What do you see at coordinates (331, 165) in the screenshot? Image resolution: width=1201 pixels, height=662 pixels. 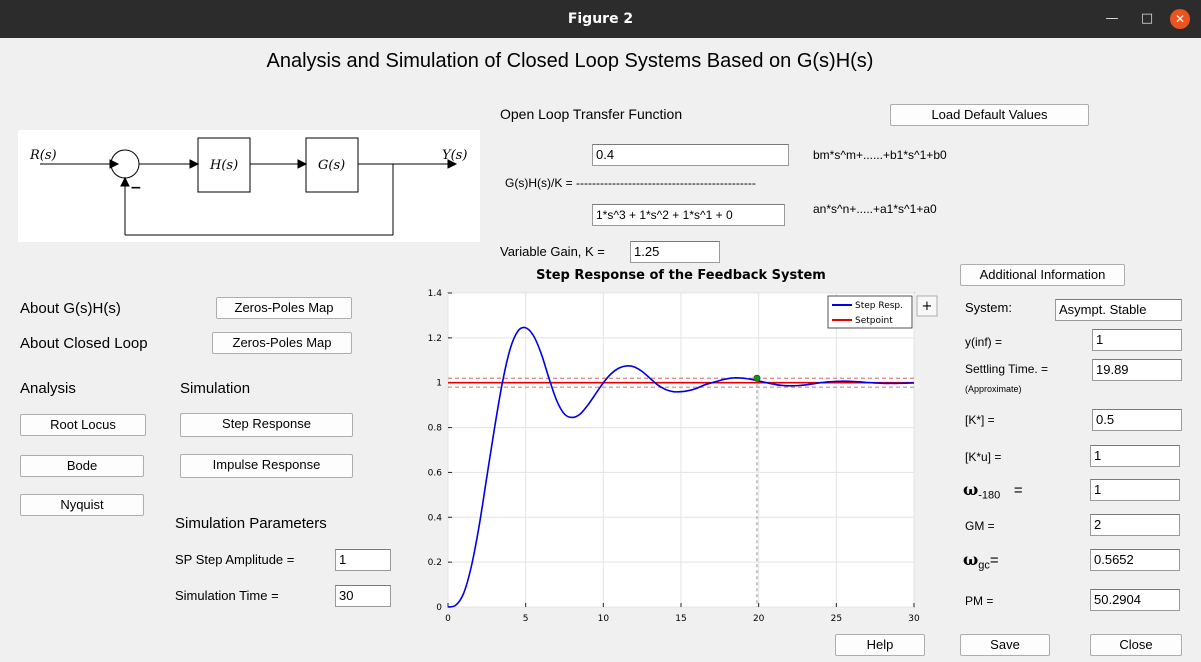 I see `g-block-label: G(s)` at bounding box center [331, 165].